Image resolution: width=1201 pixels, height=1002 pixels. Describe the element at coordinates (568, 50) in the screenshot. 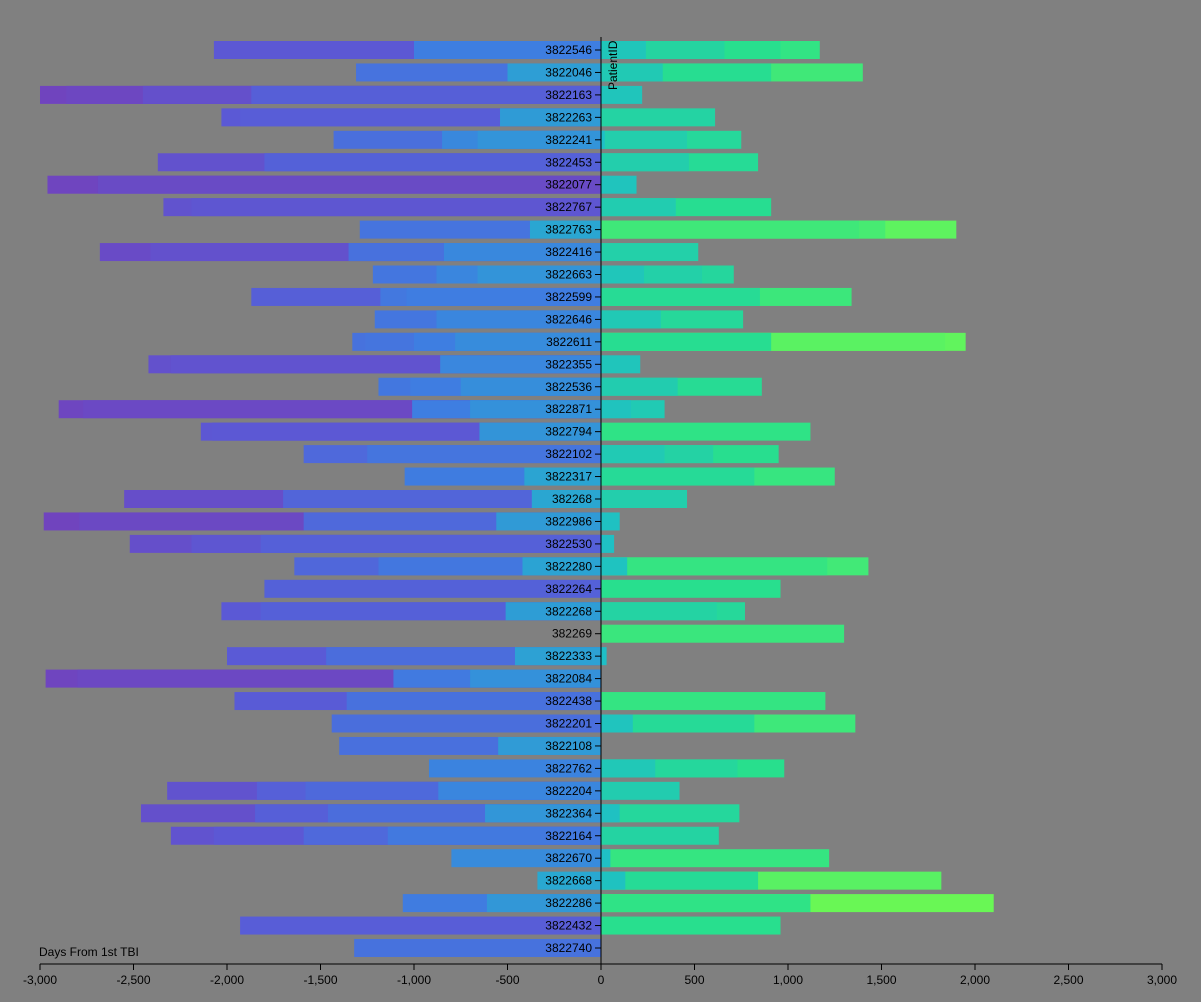

I see `y-tick-label: 3822546` at that location.